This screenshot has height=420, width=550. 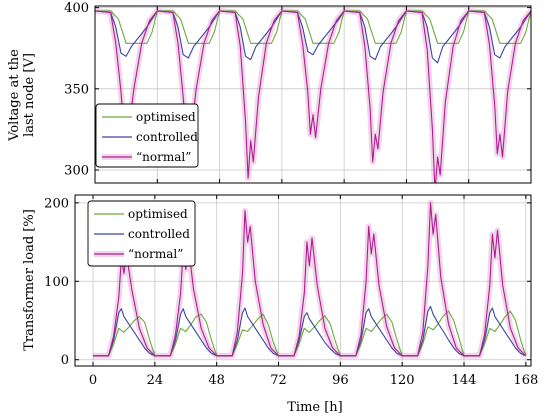 What do you see at coordinates (315, 407) in the screenshot?
I see `x-axis-label: Time [h]` at bounding box center [315, 407].